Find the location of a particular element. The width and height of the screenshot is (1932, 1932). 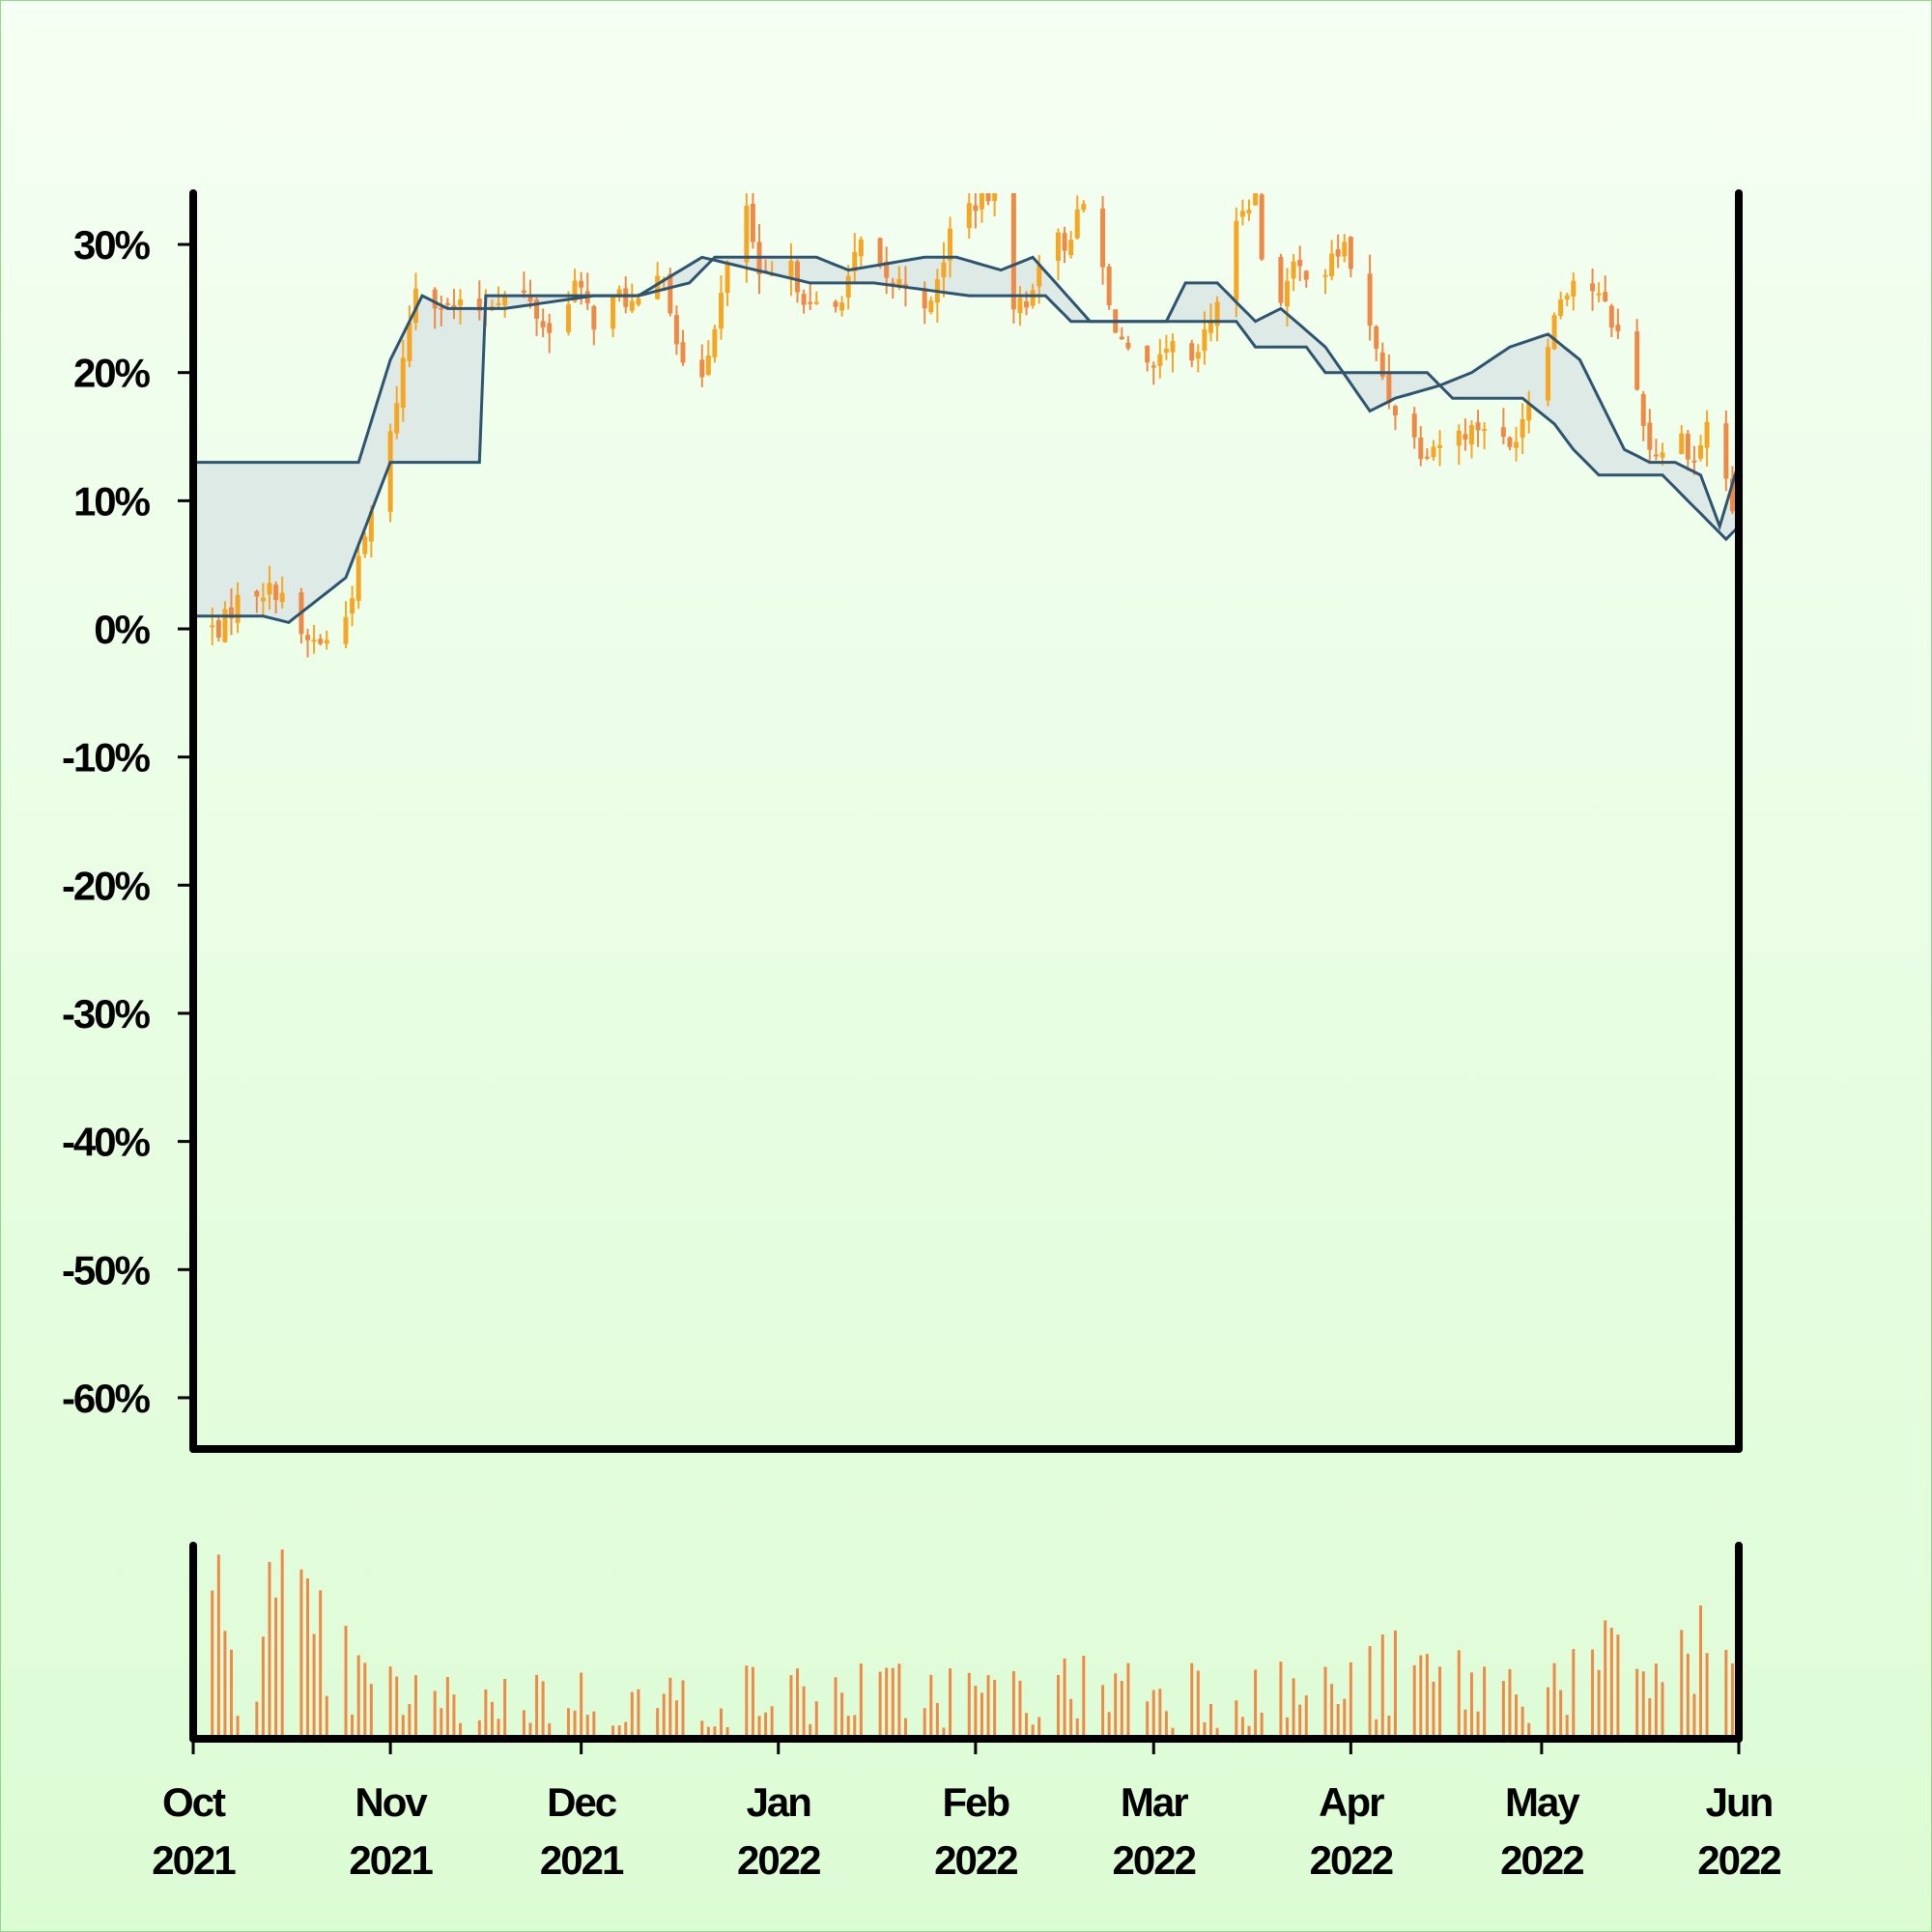

x-tick-label-year: 2022 is located at coordinates (975, 1860).